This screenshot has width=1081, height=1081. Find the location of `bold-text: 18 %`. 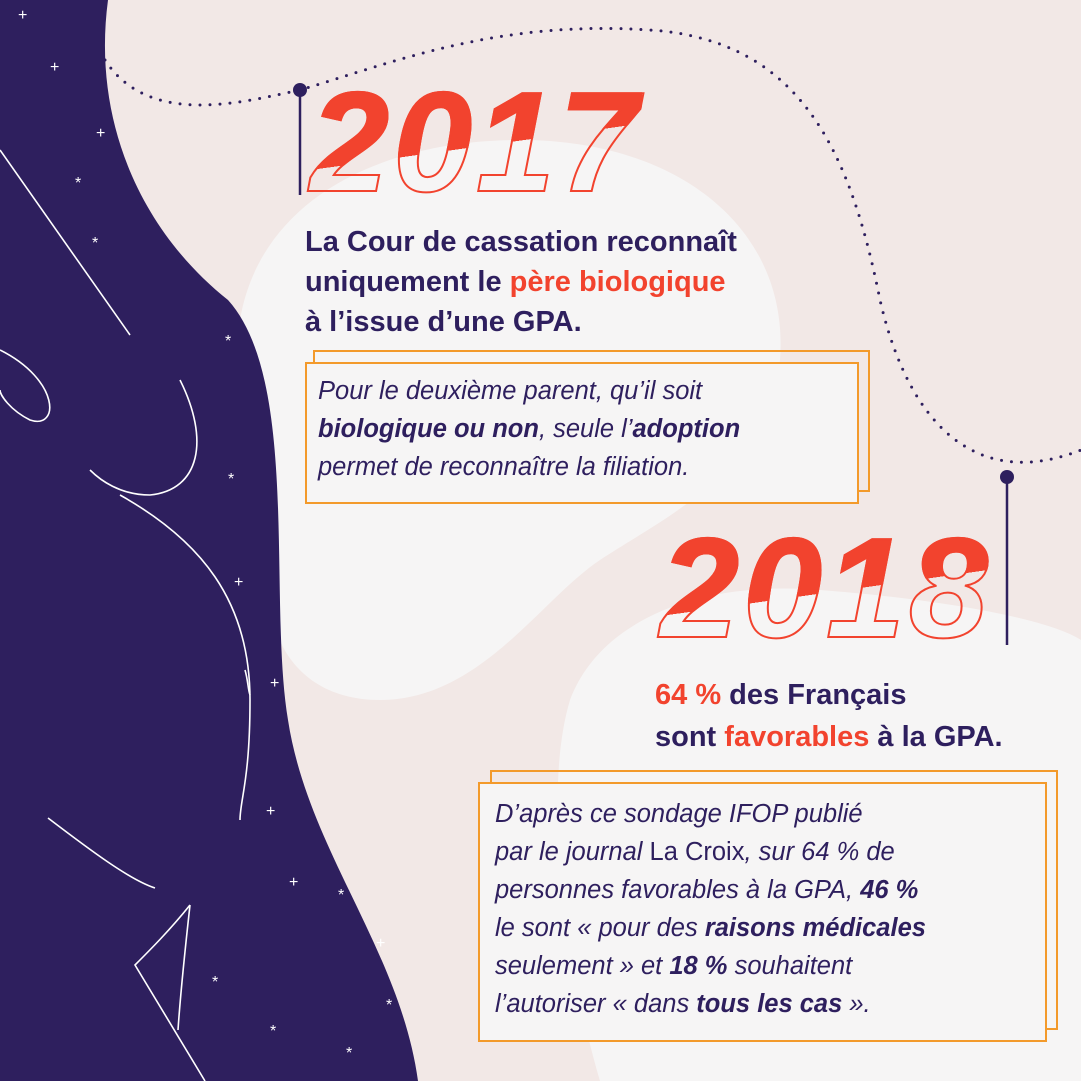

bold-text: 18 % is located at coordinates (698, 966).